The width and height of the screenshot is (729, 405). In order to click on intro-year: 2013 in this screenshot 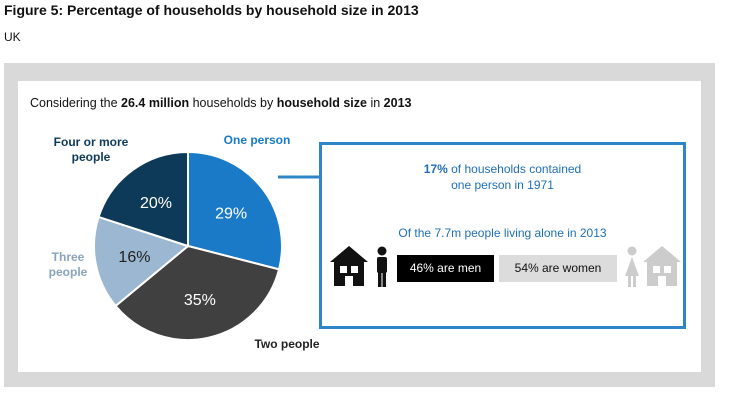, I will do `click(397, 103)`.